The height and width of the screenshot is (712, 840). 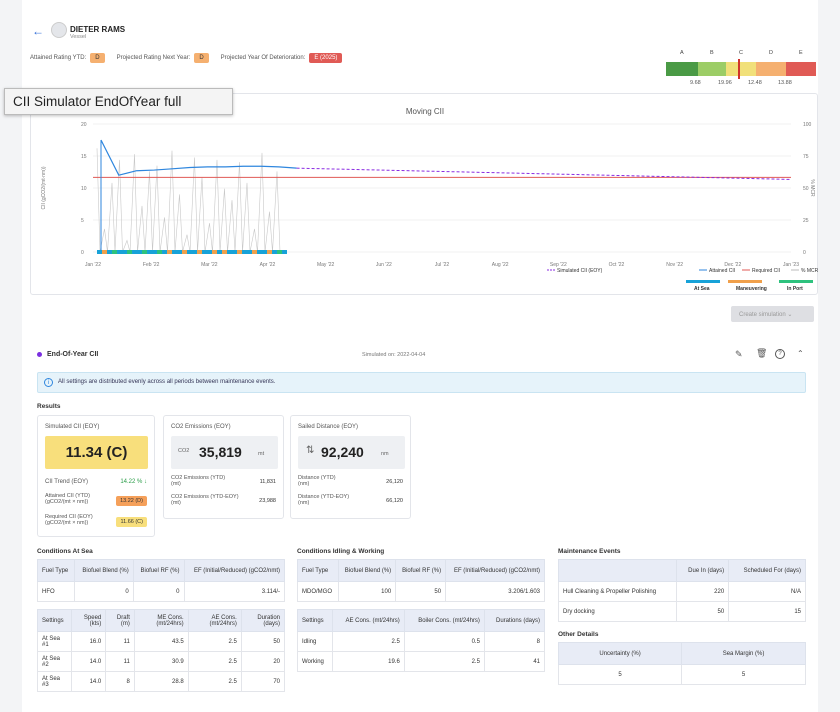 I want to click on co2-ytdeoy-value: 23,988, so click(x=267, y=501).